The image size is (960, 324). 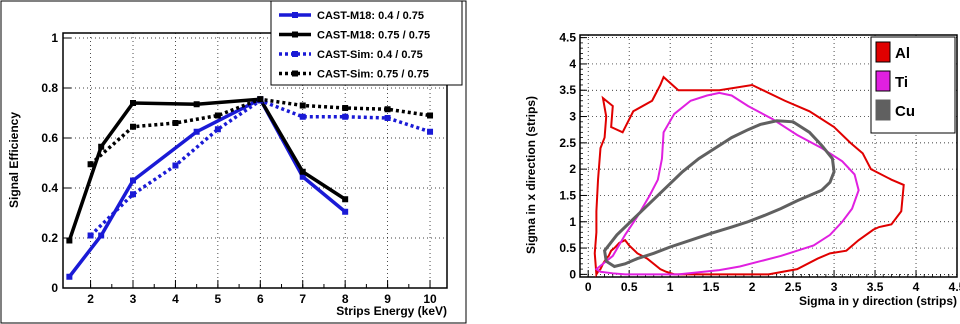 I want to click on legend-label-3: CAST-Sim: 0.75 / 0.75, so click(x=373, y=75).